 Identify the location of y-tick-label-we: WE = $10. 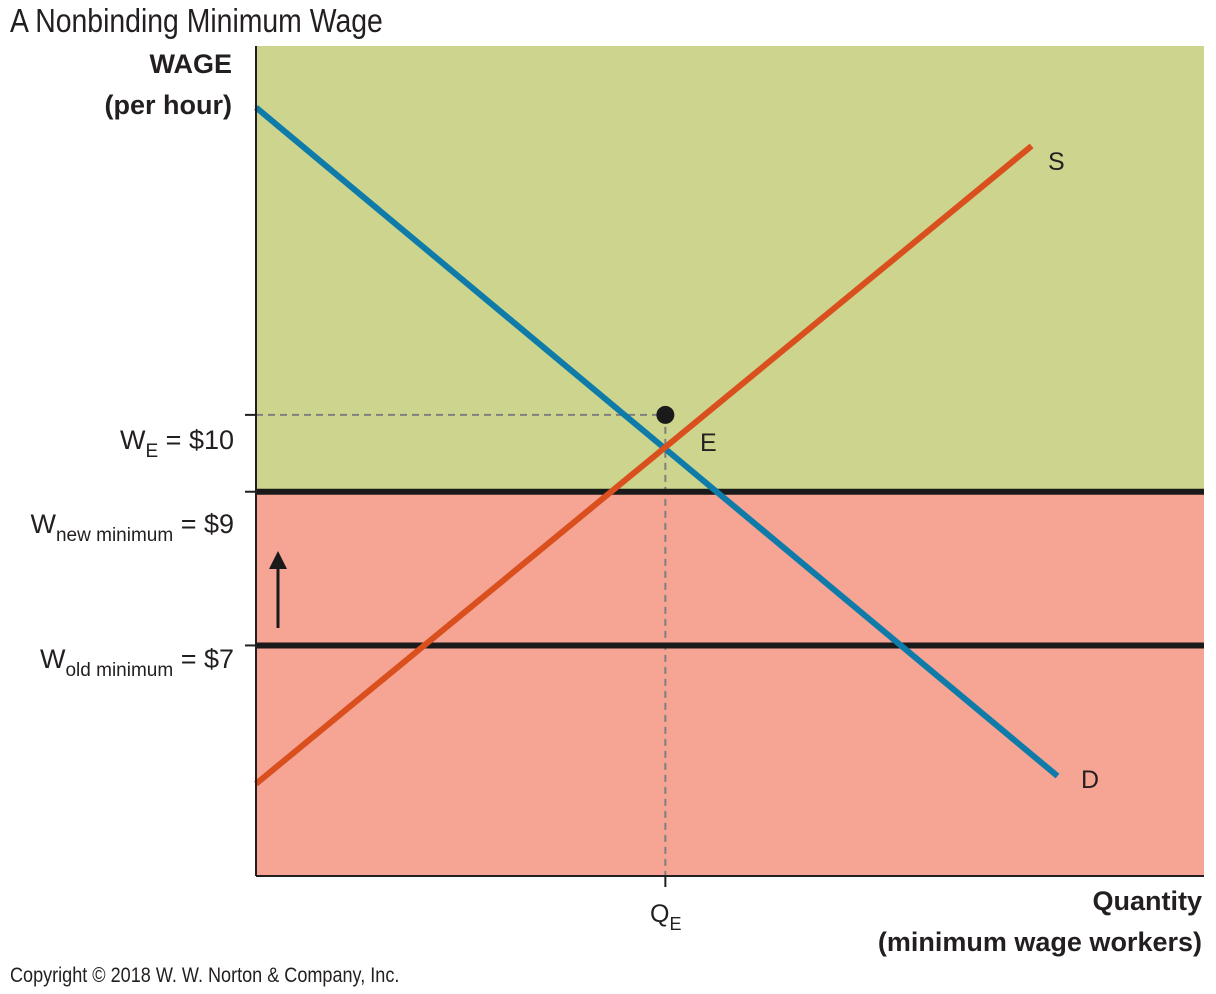
(177, 443).